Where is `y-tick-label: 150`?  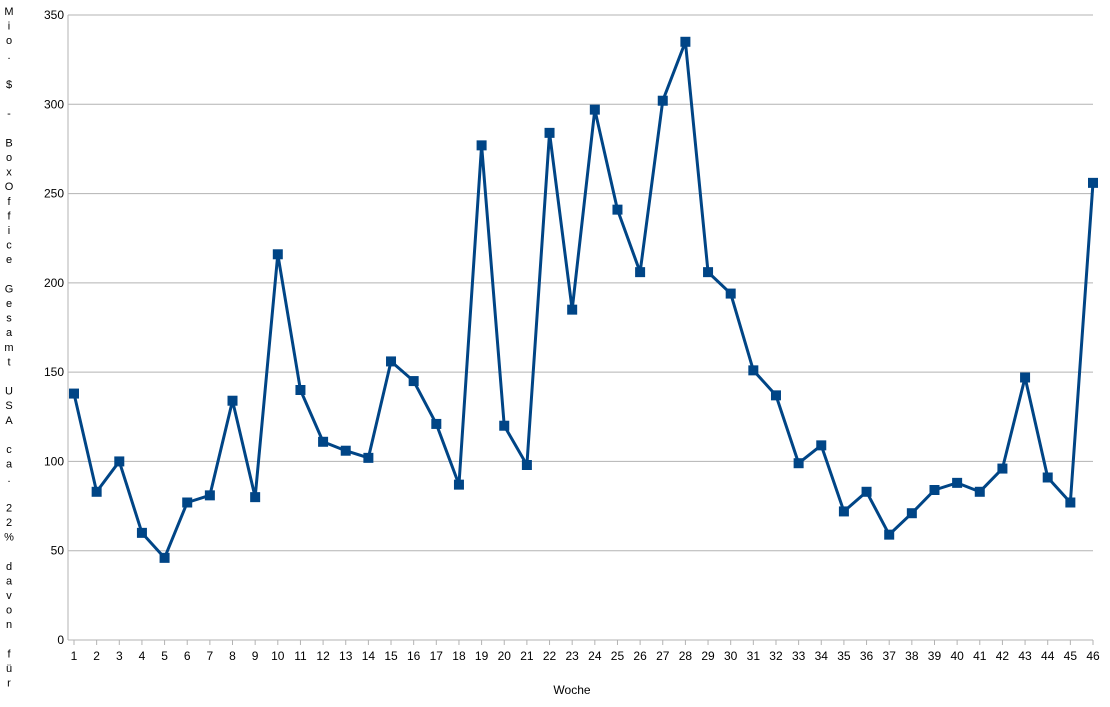
y-tick-label: 150 is located at coordinates (54, 372).